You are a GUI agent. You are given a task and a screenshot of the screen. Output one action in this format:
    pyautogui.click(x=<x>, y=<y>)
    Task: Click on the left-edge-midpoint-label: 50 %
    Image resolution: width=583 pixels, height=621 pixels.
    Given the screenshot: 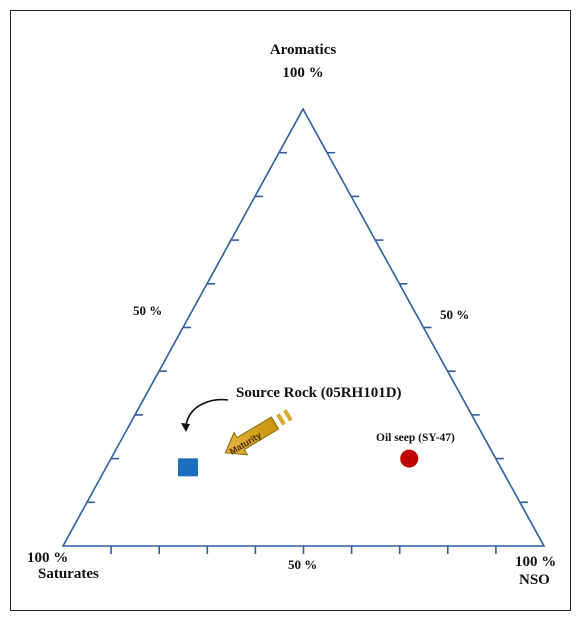 What is the action you would take?
    pyautogui.click(x=147, y=310)
    